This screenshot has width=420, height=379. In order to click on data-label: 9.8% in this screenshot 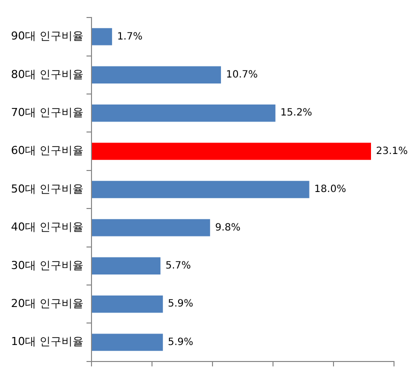, I will do `click(227, 228)`.